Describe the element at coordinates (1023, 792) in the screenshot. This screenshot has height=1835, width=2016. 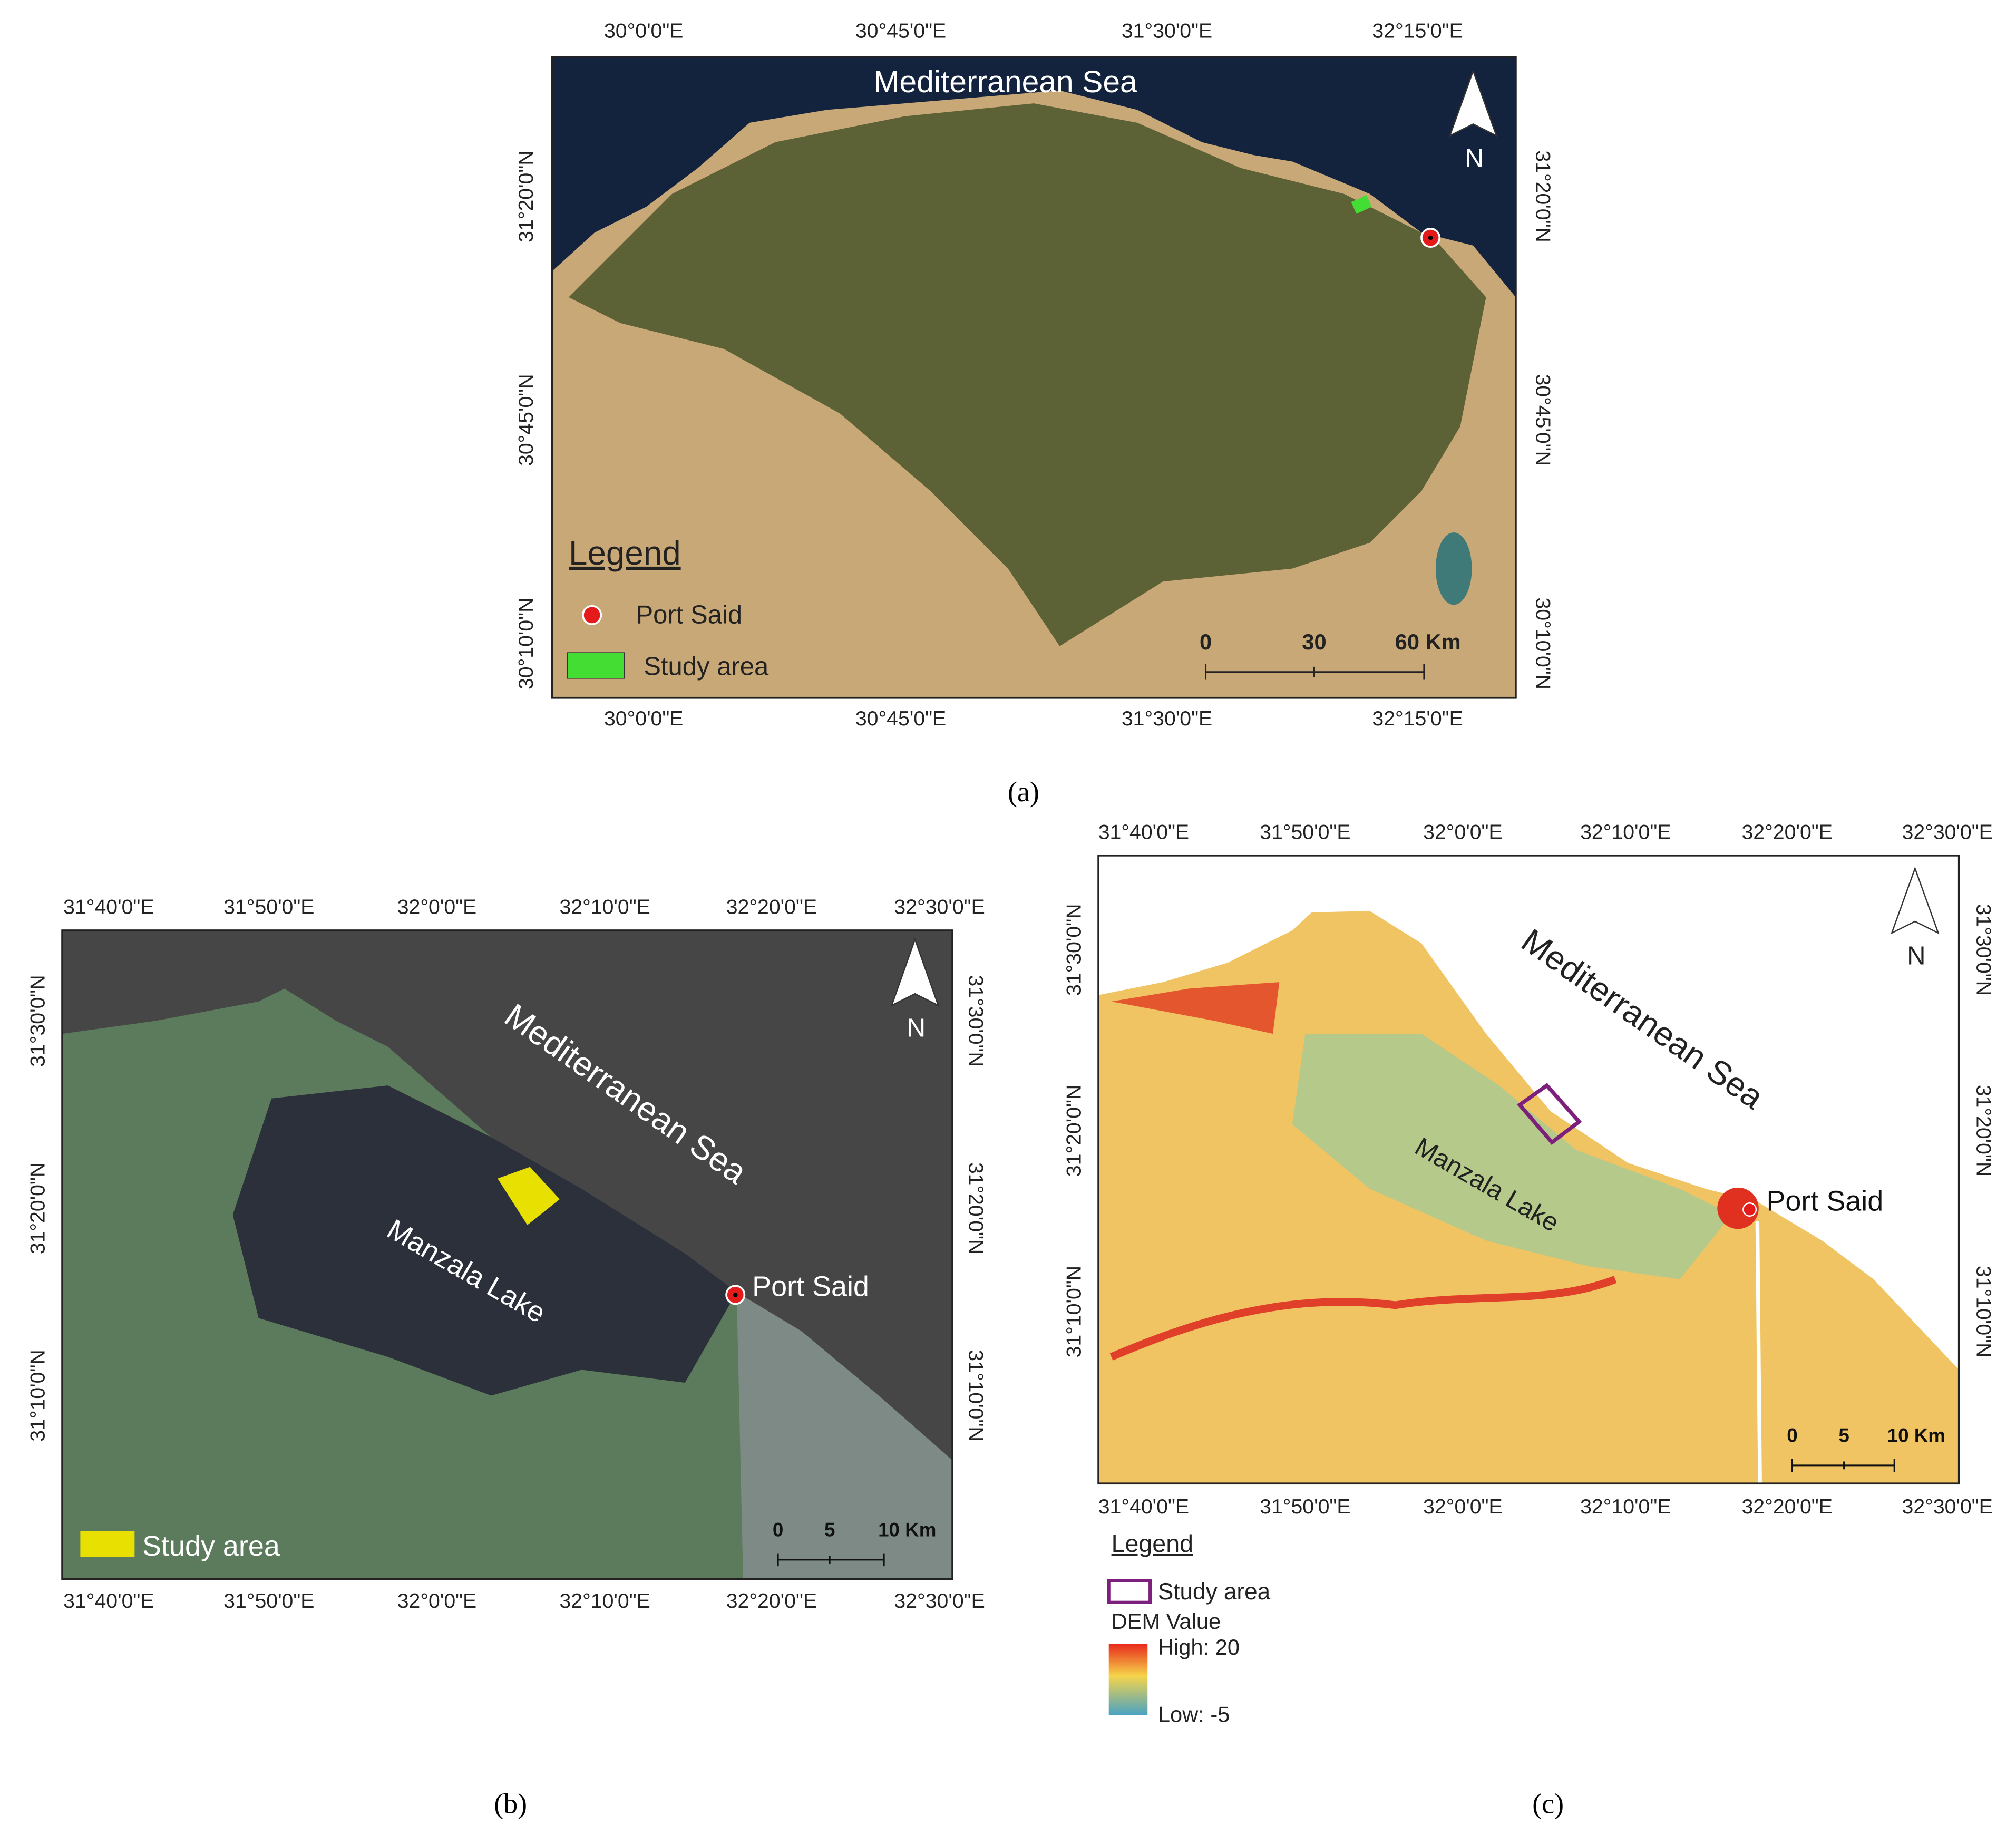
I see `panel-label: (a)` at that location.